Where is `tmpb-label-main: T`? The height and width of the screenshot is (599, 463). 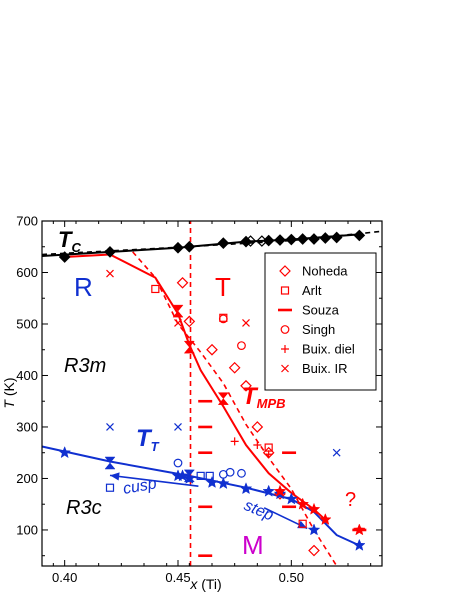 tmpb-label-main: T is located at coordinates (250, 396).